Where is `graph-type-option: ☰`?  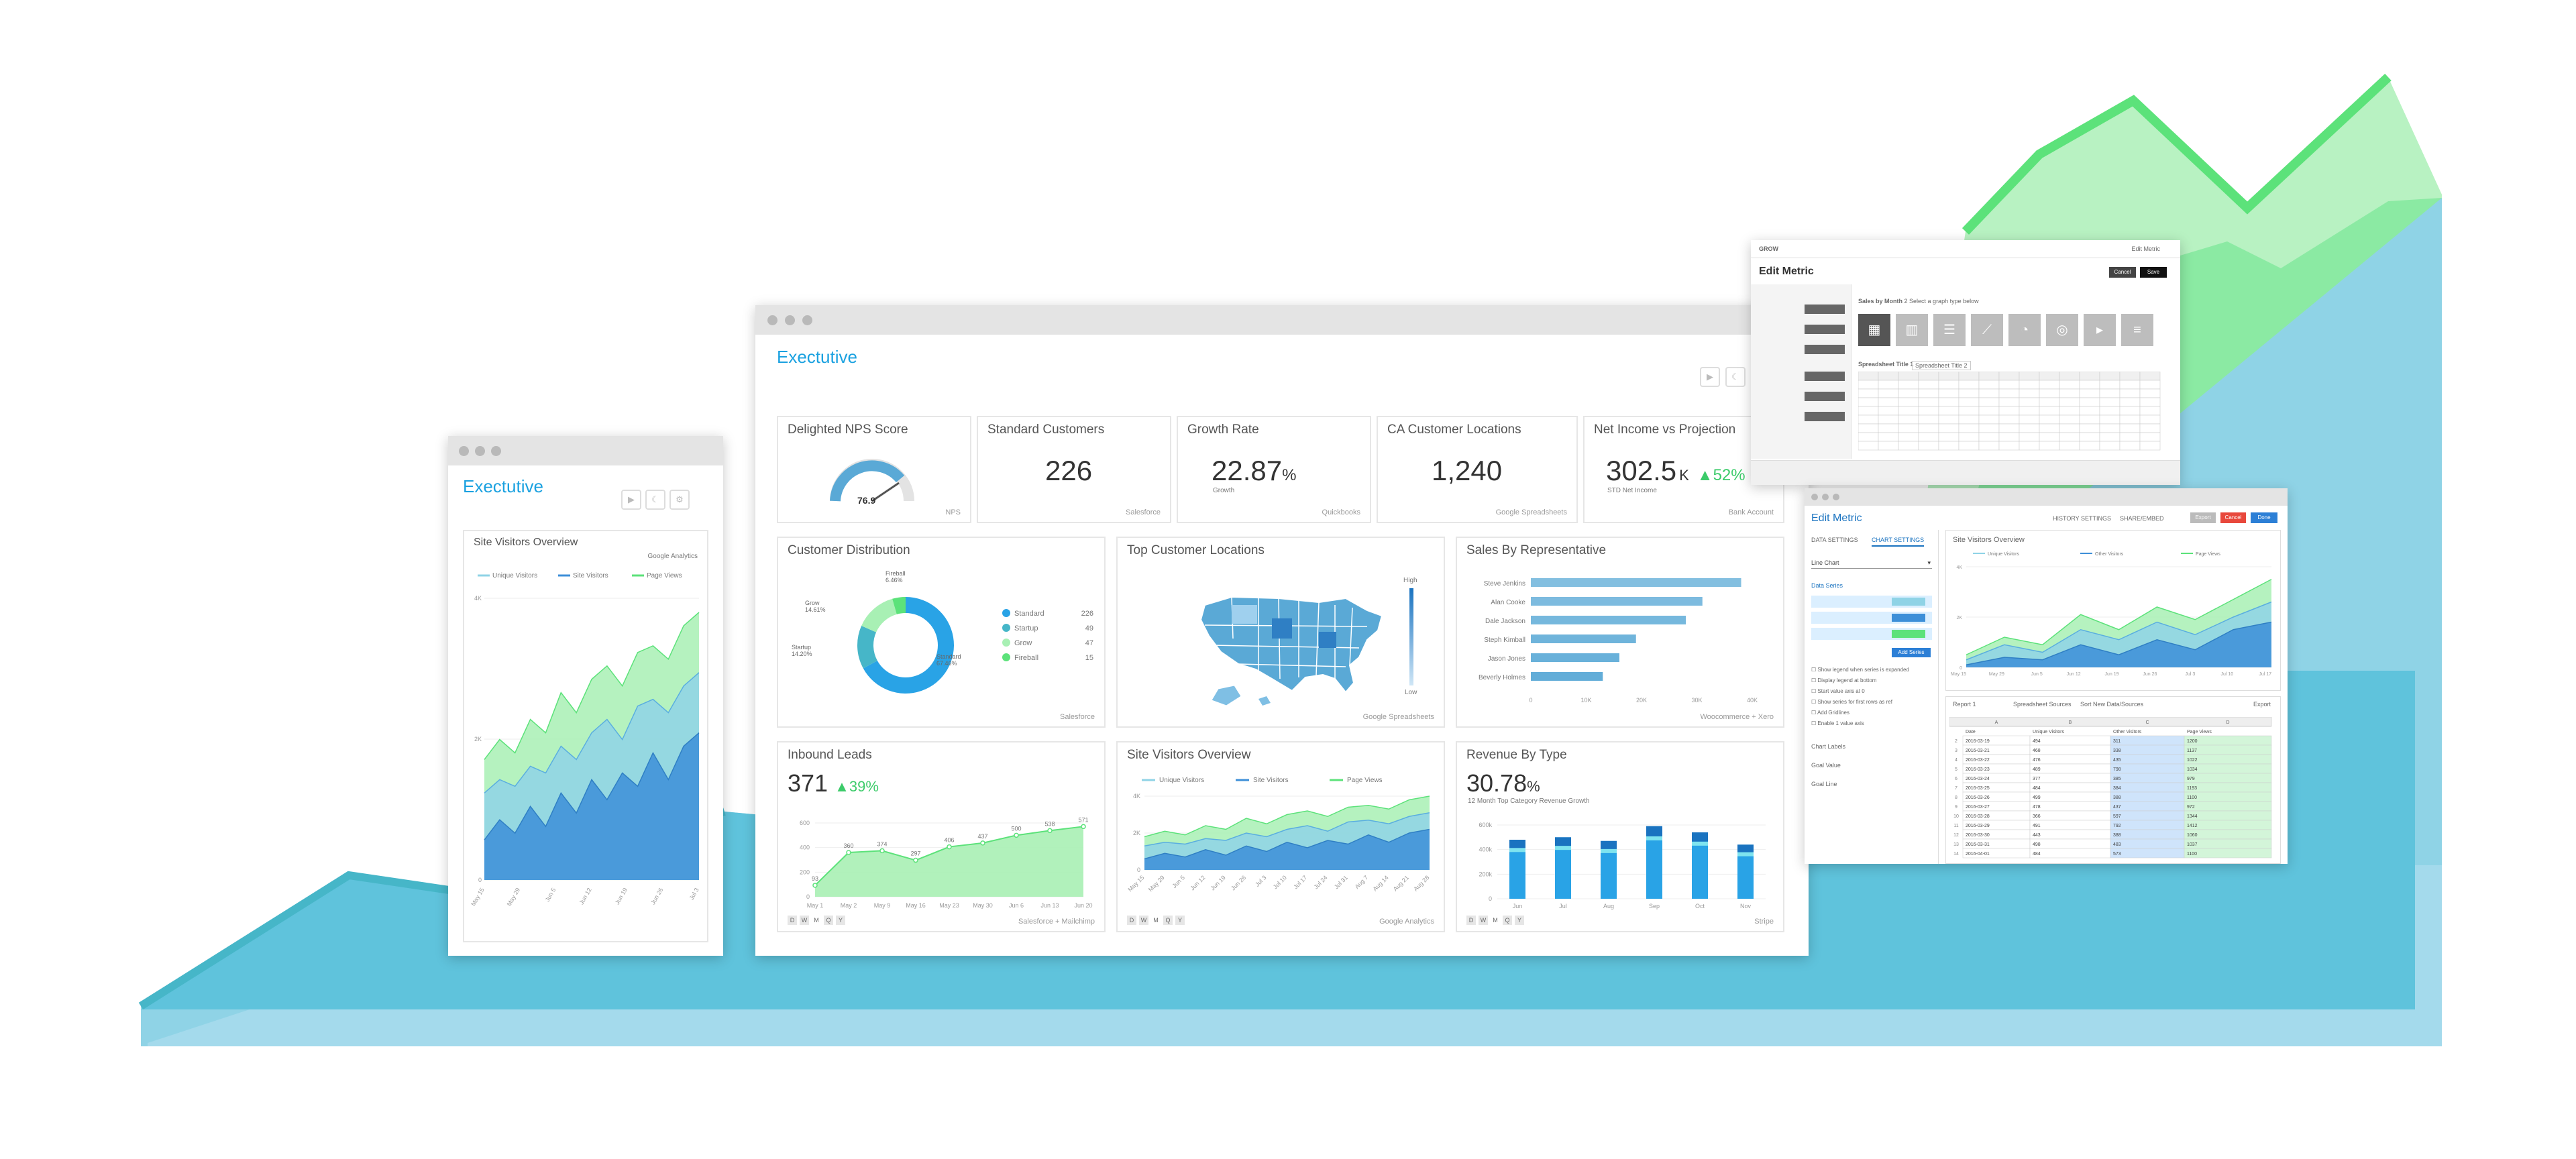 graph-type-option: ☰ is located at coordinates (1949, 330).